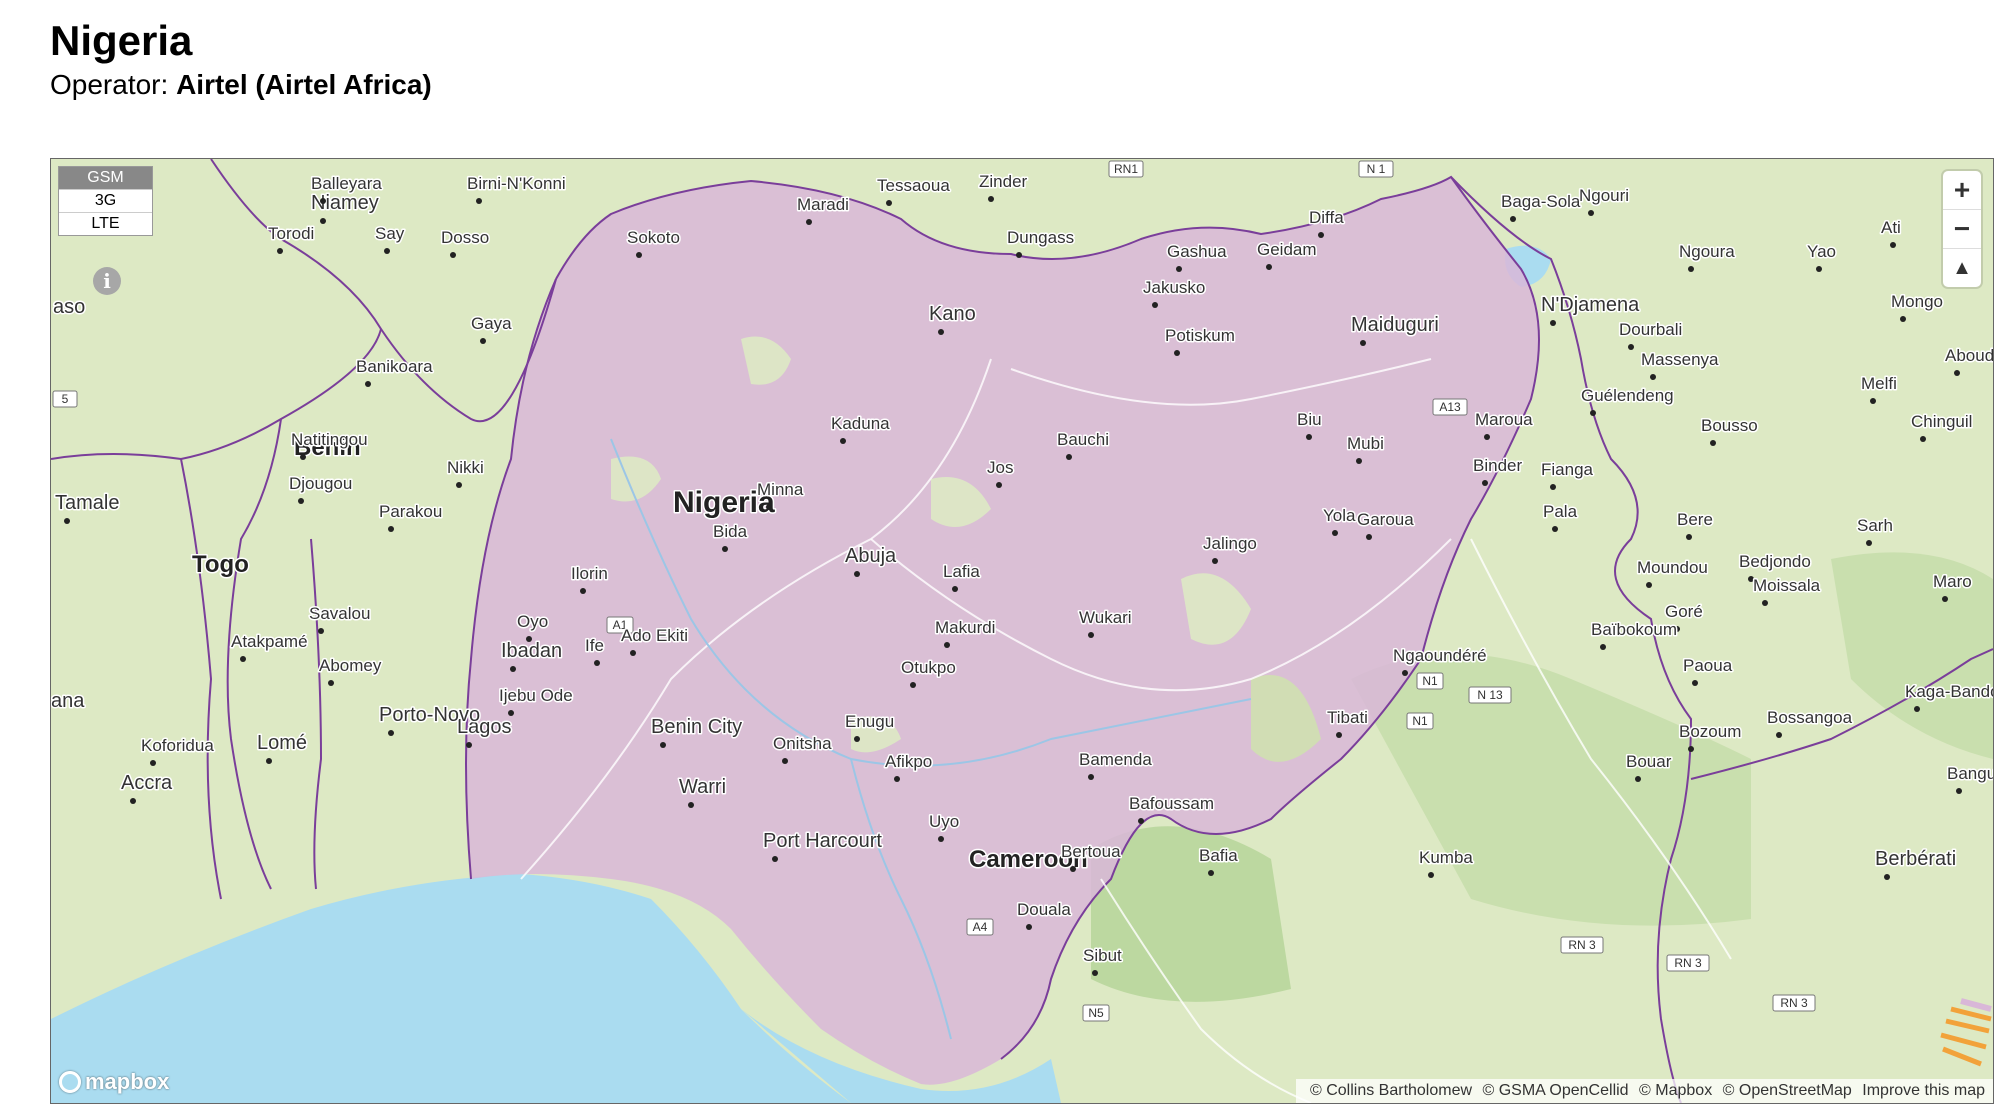 This screenshot has width=2014, height=1112. I want to click on place-label: Gashua, so click(1197, 251).